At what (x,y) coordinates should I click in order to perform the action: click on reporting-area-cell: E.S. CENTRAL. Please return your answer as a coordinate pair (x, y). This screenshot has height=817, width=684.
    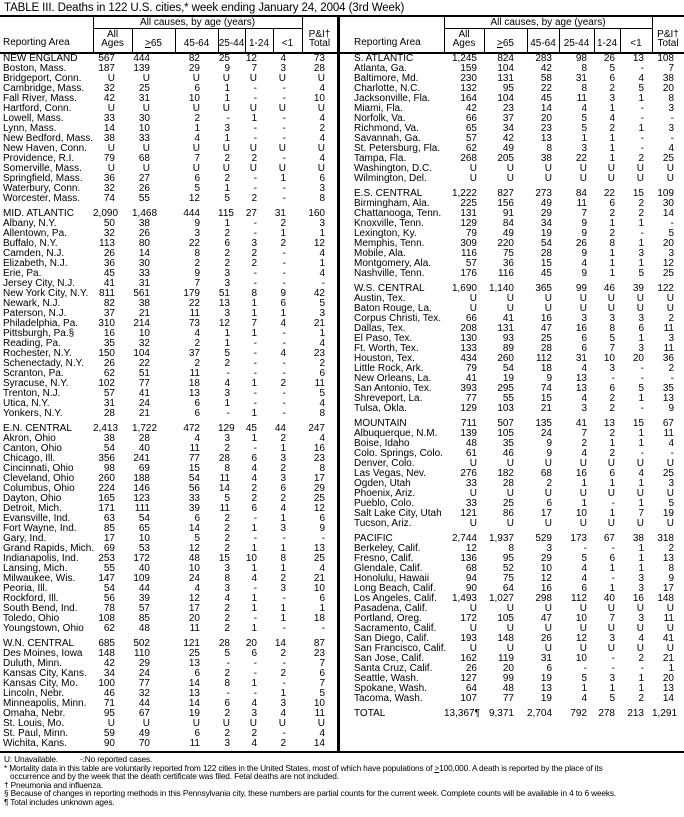
    Looking at the image, I should click on (388, 193).